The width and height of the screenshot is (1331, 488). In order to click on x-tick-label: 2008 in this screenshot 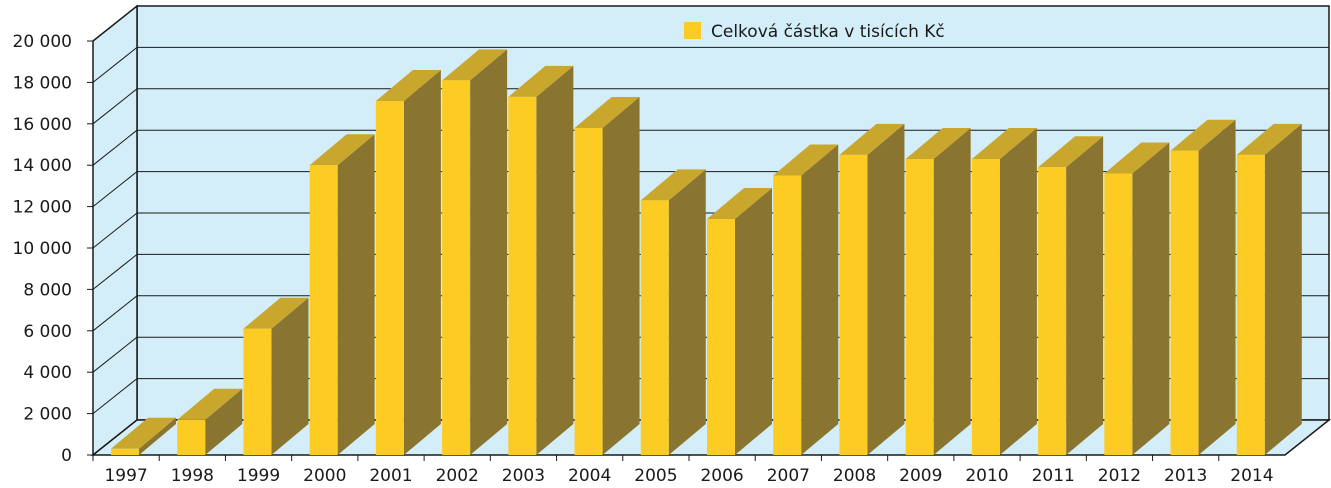, I will do `click(854, 476)`.